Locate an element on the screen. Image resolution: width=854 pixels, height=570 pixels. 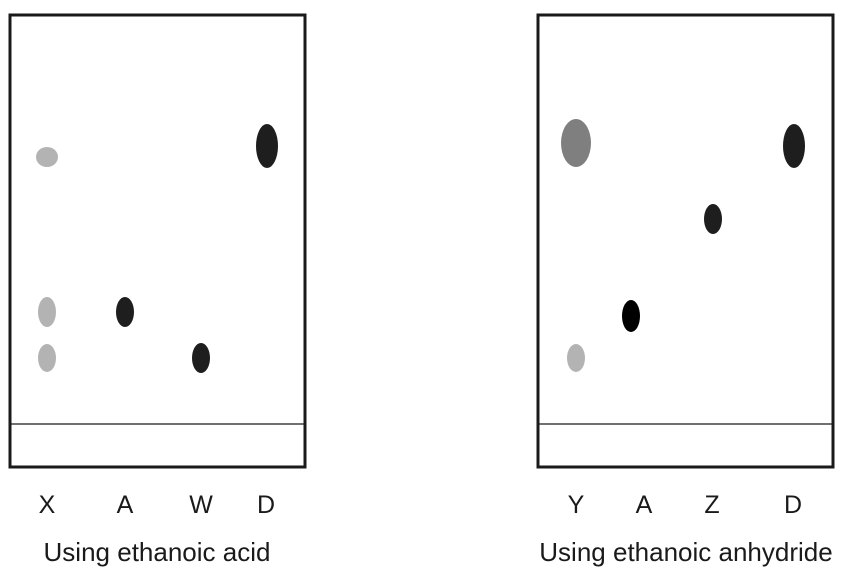
spot-z is located at coordinates (713, 219).